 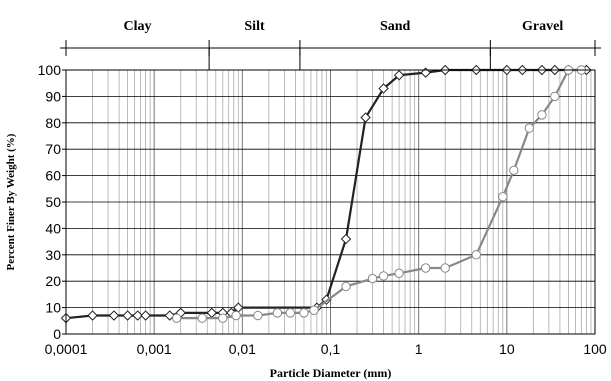 I want to click on zone-label-clay: Clay, so click(x=138, y=26).